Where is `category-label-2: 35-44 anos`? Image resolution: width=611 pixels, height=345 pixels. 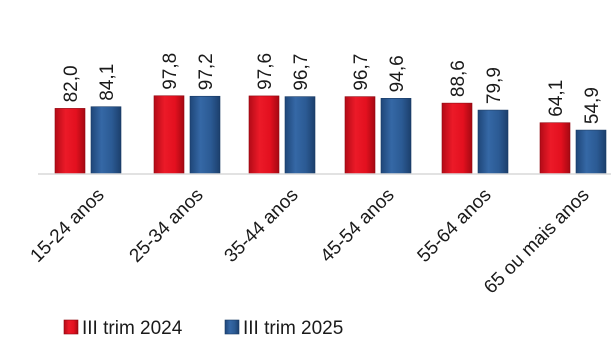 category-label-2: 35-44 anos is located at coordinates (262, 226).